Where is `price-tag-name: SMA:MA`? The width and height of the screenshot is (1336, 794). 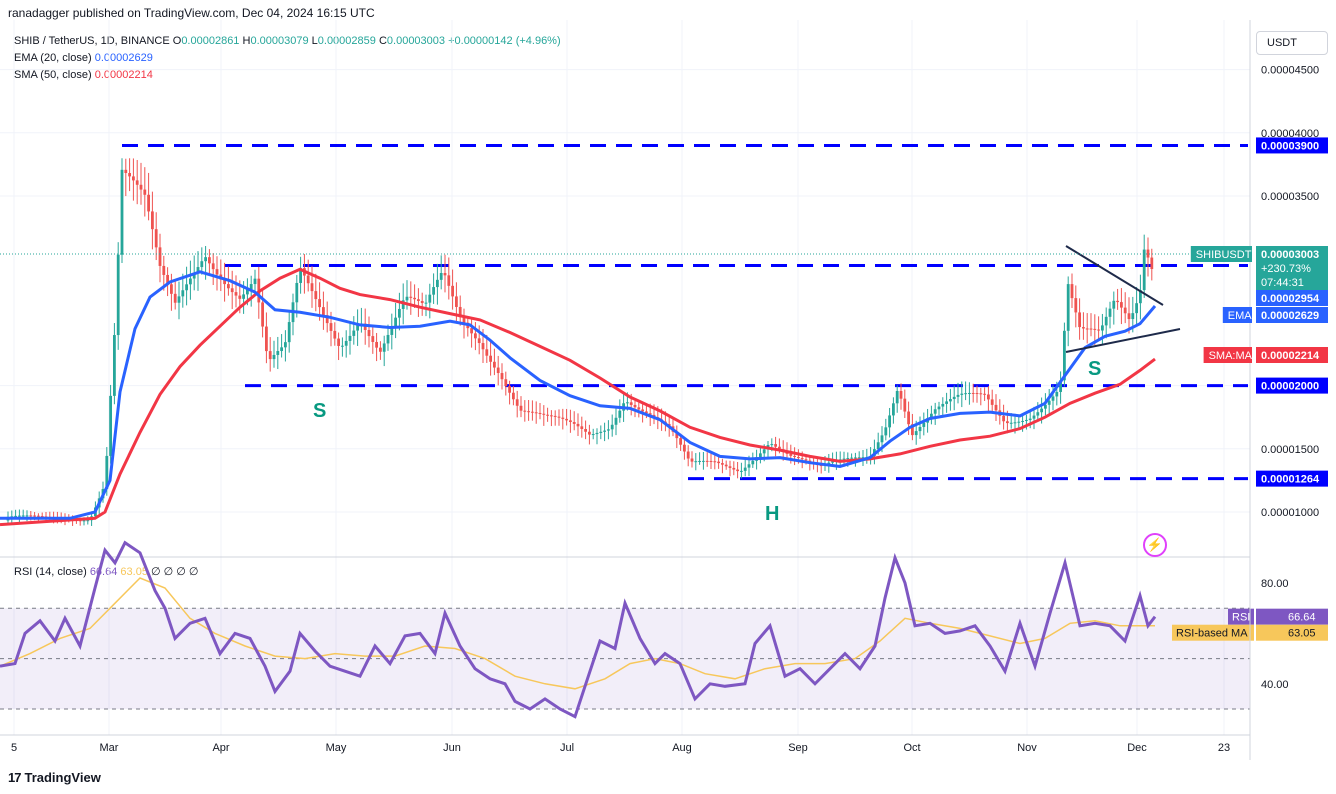 price-tag-name: SMA:MA is located at coordinates (1231, 356).